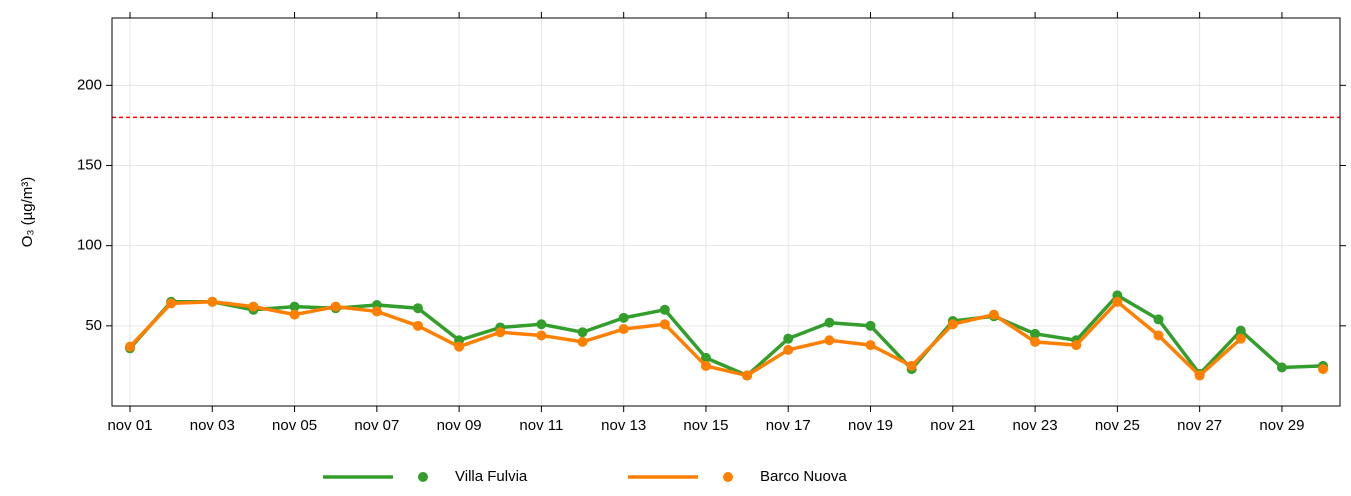  I want to click on x-tick-label: nov 23, so click(1035, 425).